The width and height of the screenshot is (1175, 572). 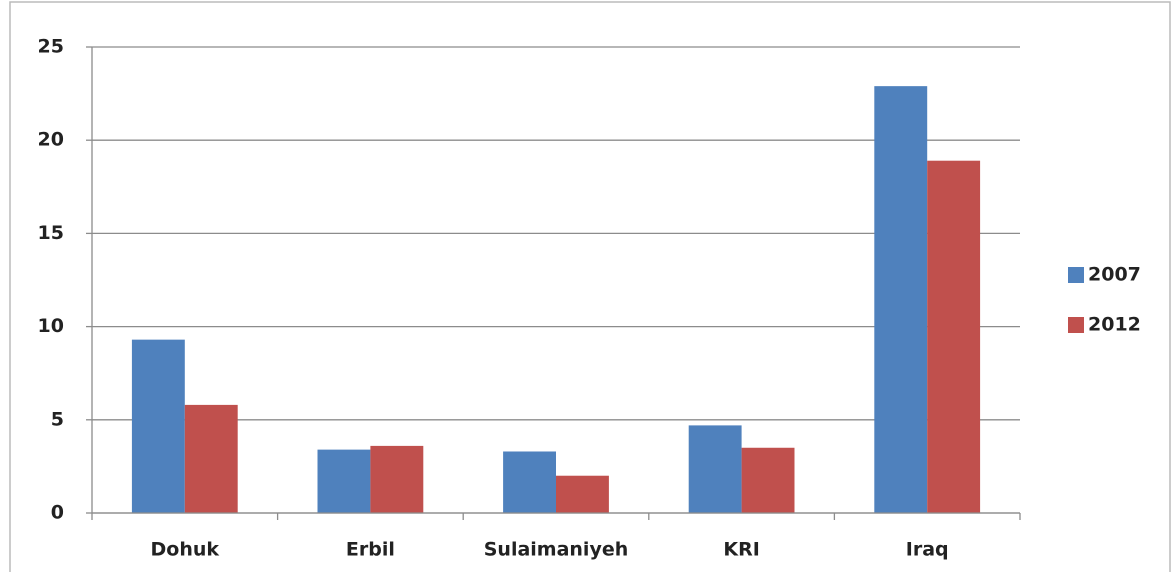 What do you see at coordinates (51, 140) in the screenshot?
I see `y-tick-label: 20` at bounding box center [51, 140].